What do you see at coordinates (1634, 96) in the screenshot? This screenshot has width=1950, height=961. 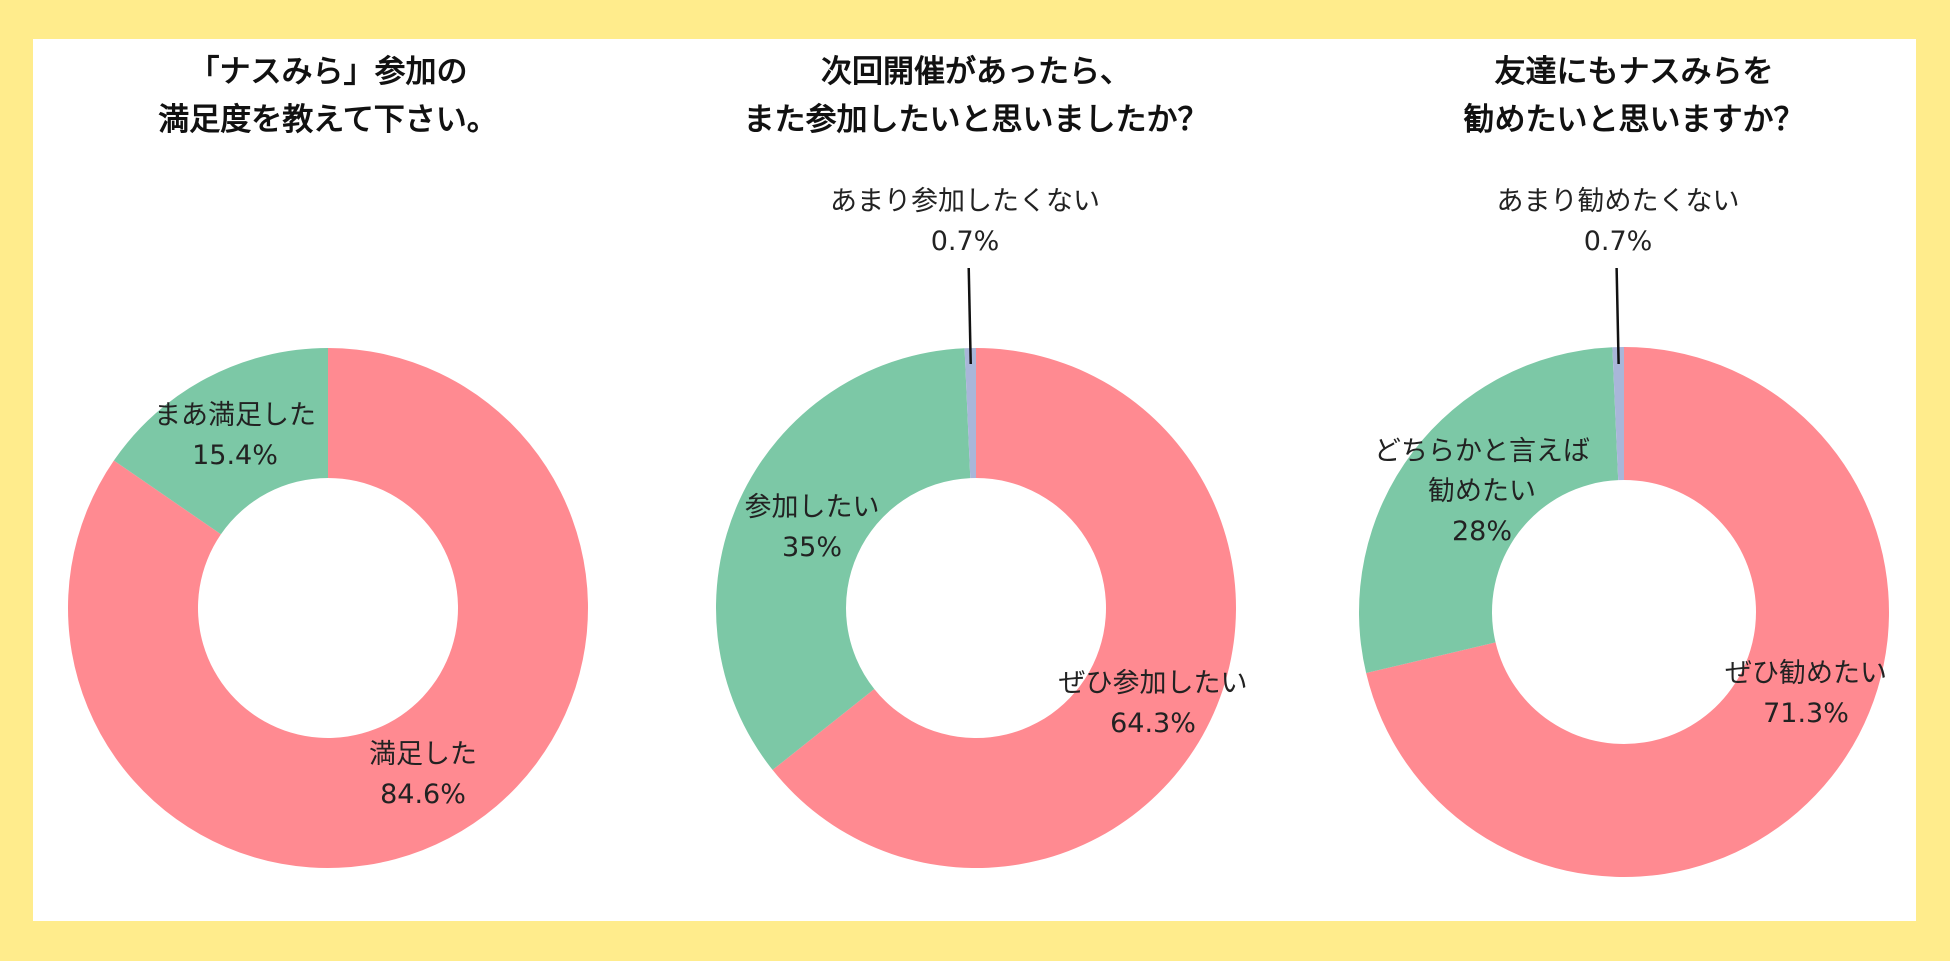 I see `chart-title: 友達にもナスみらを勧めたいと思いますか？` at bounding box center [1634, 96].